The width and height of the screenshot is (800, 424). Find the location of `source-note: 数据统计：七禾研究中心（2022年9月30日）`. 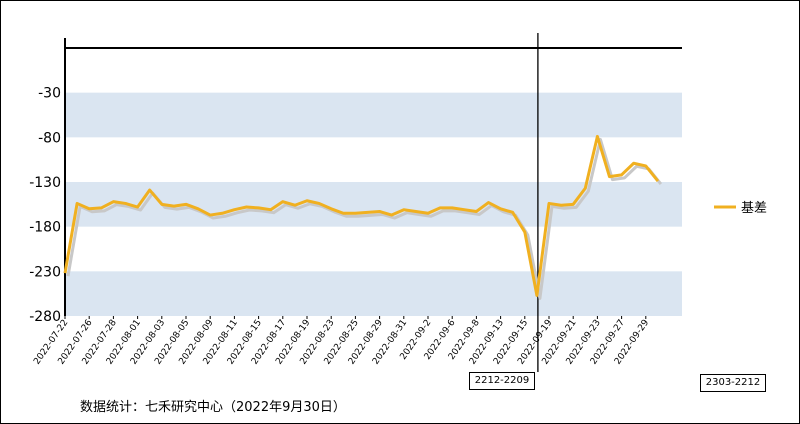

source-note: 数据统计：七禾研究中心（2022年9月30日） is located at coordinates (213, 407).